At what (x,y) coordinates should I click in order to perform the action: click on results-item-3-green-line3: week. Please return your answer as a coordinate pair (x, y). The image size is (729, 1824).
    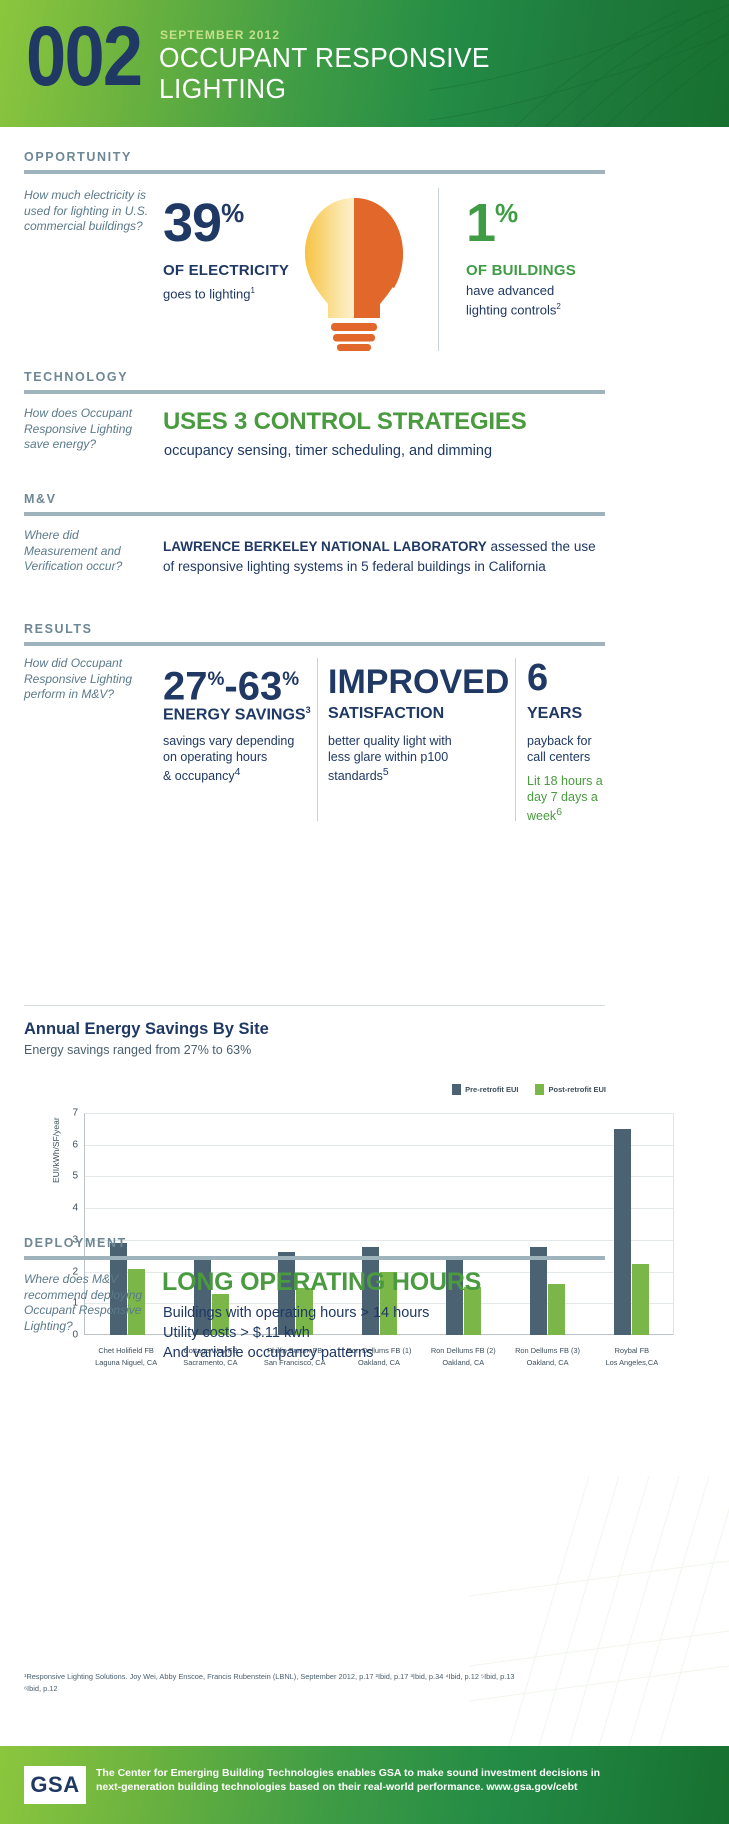
    Looking at the image, I should click on (542, 816).